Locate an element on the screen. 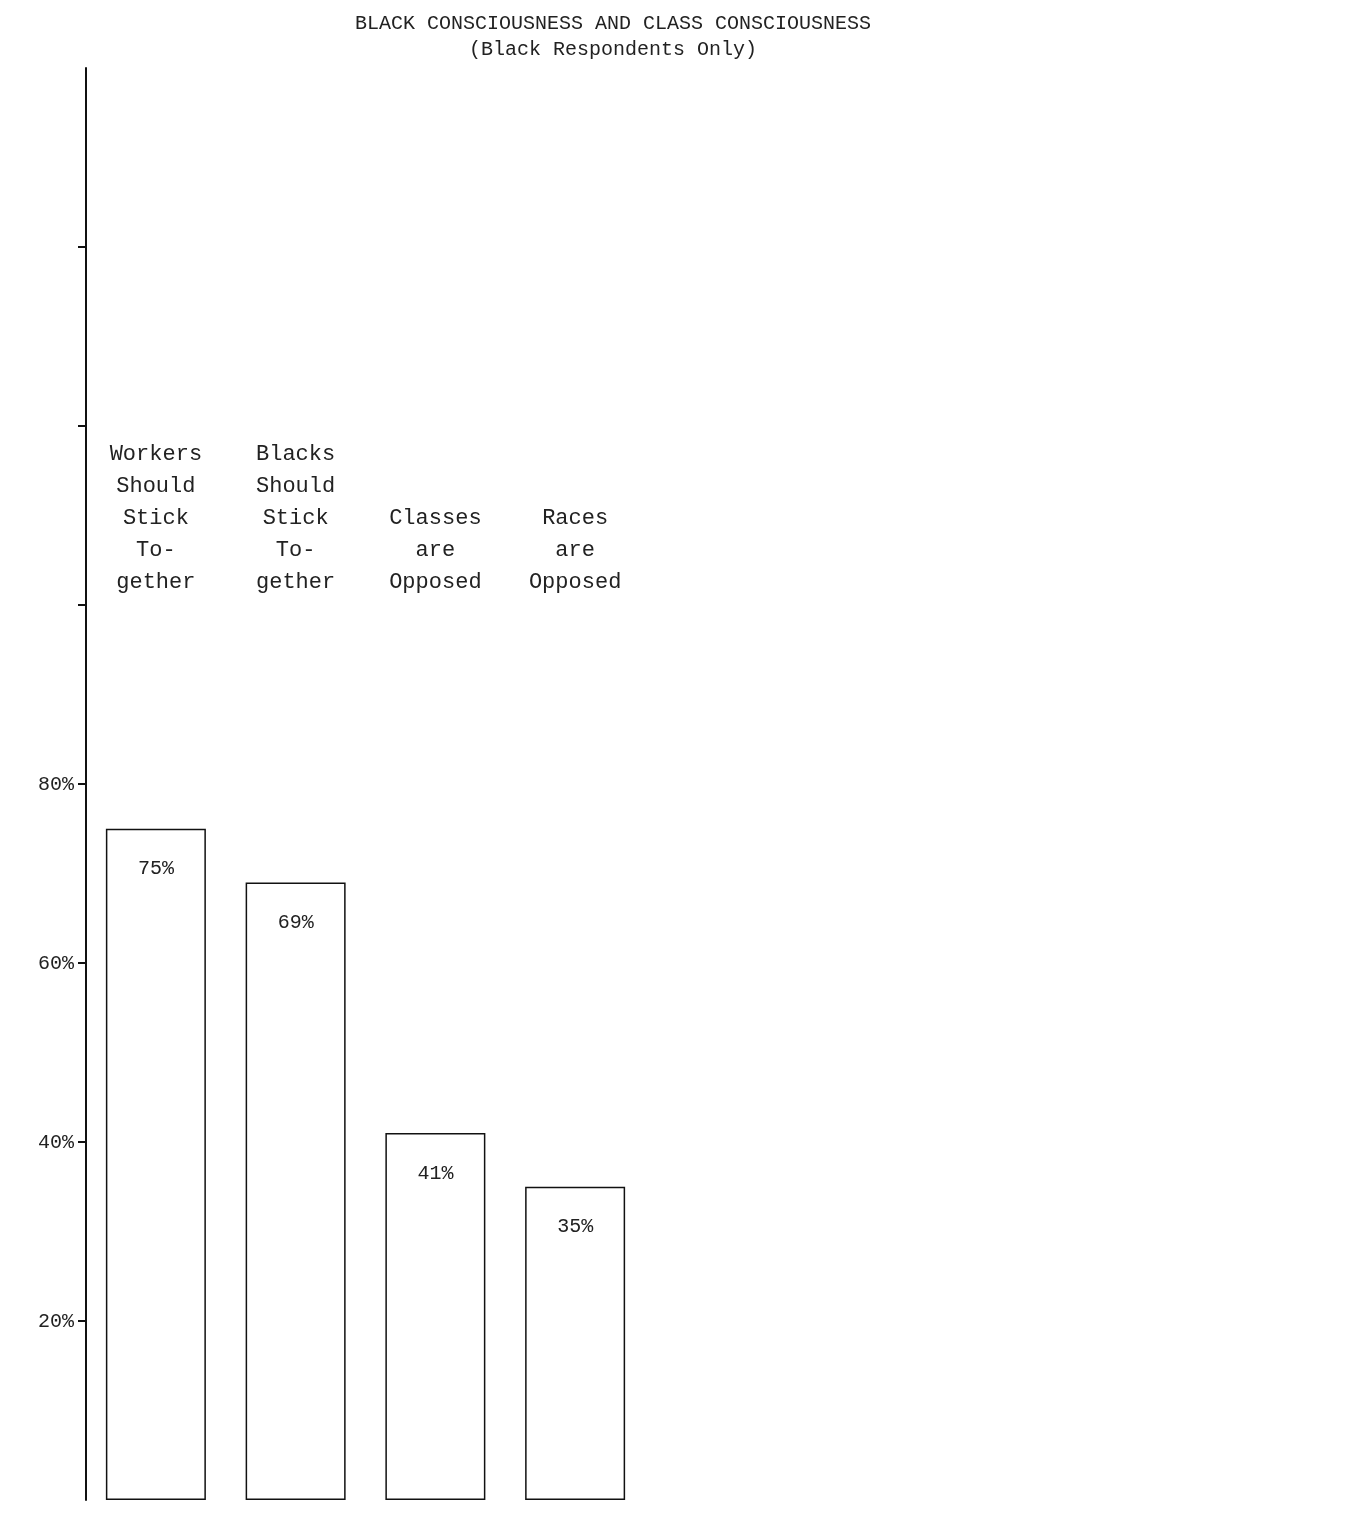  chart-subtitle: (Black Respondents Only) is located at coordinates (613, 49).